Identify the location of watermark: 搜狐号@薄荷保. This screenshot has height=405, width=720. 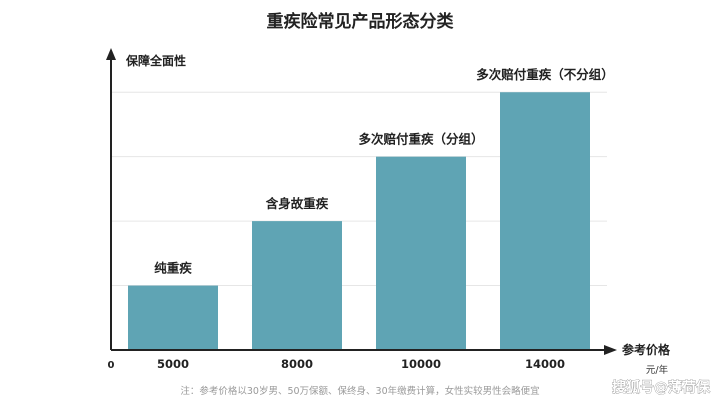
(661, 387).